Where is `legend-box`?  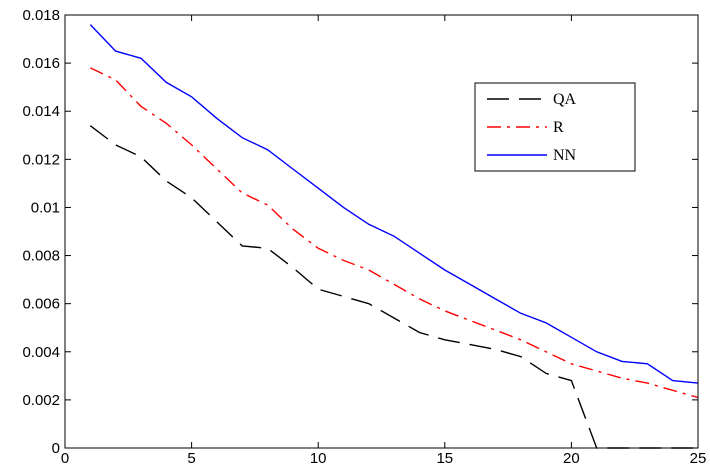
legend-box is located at coordinates (555, 127).